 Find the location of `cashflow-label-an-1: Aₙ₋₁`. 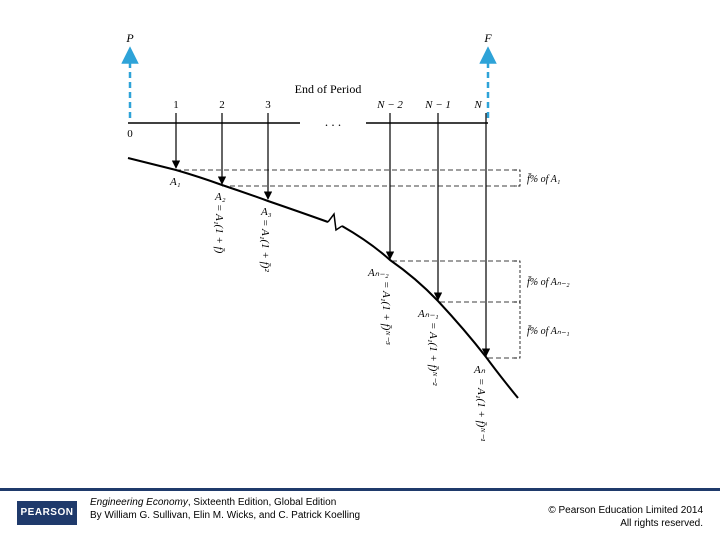

cashflow-label-an-1: Aₙ₋₁ is located at coordinates (428, 314).